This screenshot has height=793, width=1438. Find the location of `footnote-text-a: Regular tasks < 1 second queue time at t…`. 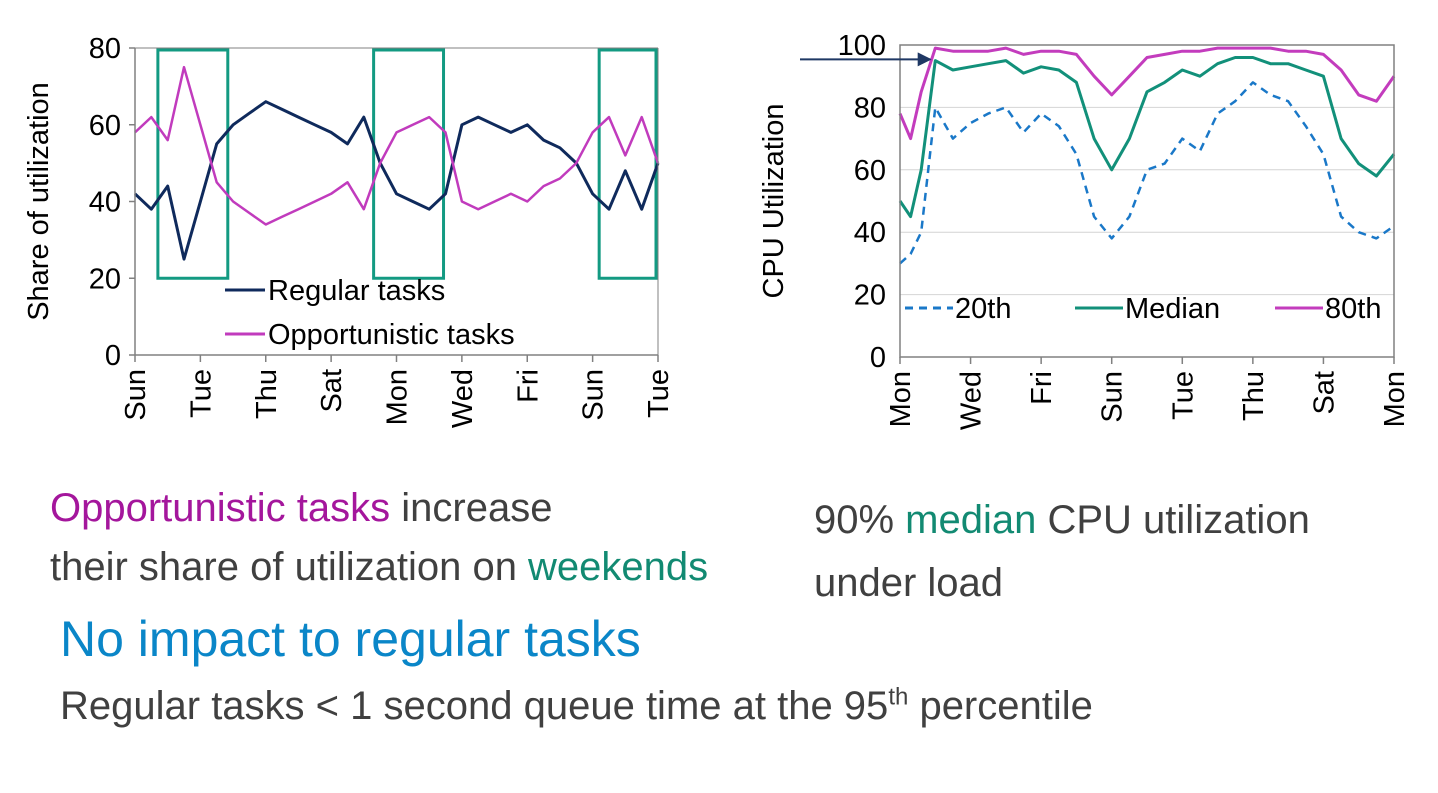

footnote-text-a: Regular tasks < 1 second queue time at t… is located at coordinates (474, 706).